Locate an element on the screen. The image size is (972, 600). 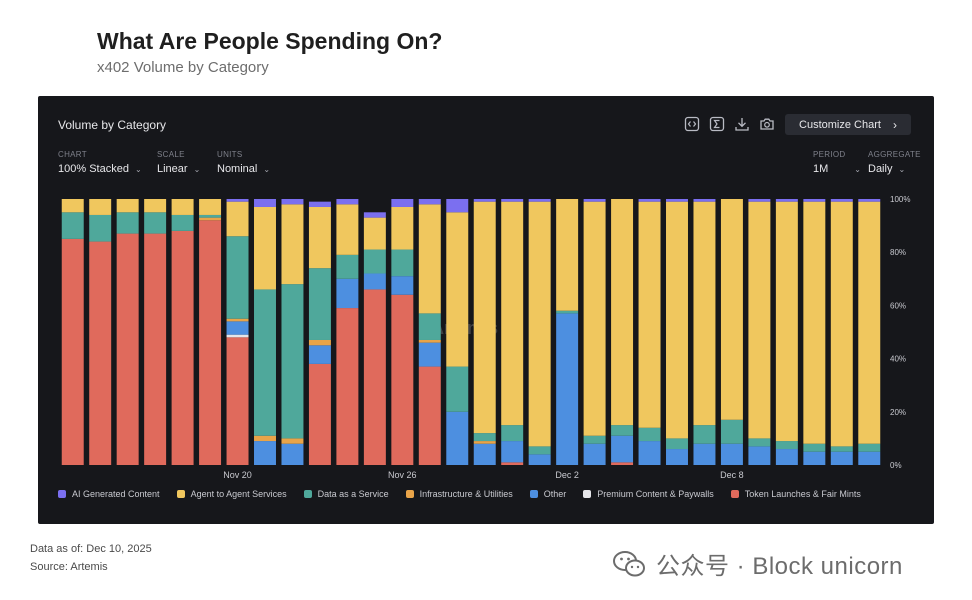
x-tick-label: Dec 2 is located at coordinates (567, 475).